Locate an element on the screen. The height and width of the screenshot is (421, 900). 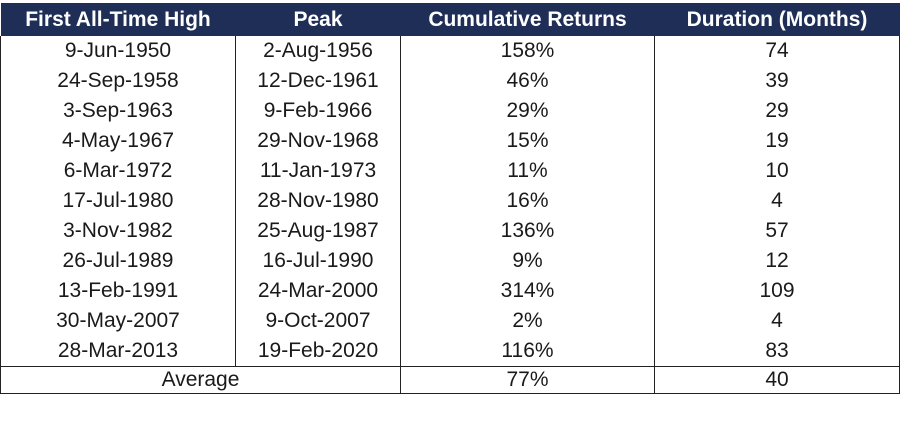
table-row: 13-Feb-1991 24-Mar-2000 314% 109 is located at coordinates (450, 291).